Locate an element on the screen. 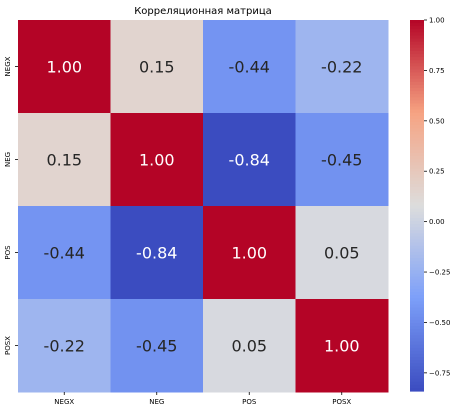 This screenshot has width=455, height=413. y-axis-ticks: NEGX NEG POS POSX is located at coordinates (11, 205).